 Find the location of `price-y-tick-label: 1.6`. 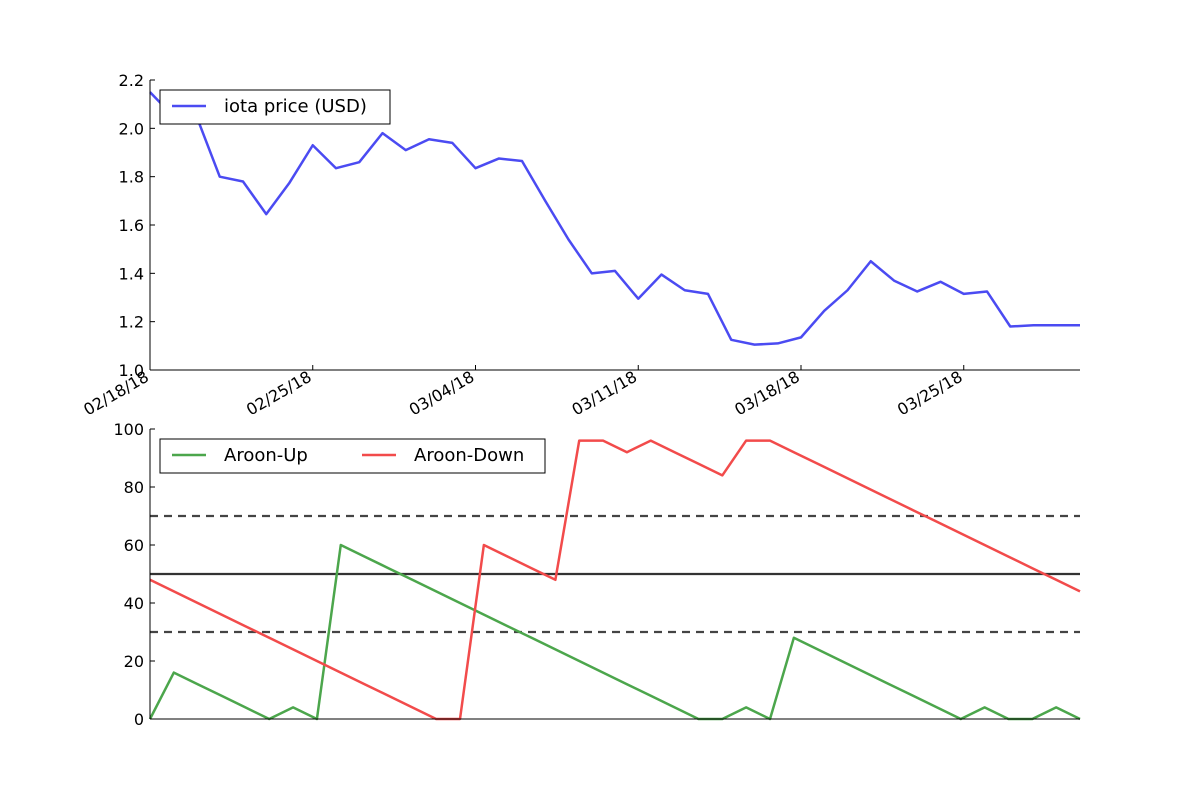

price-y-tick-label: 1.6 is located at coordinates (131, 225).